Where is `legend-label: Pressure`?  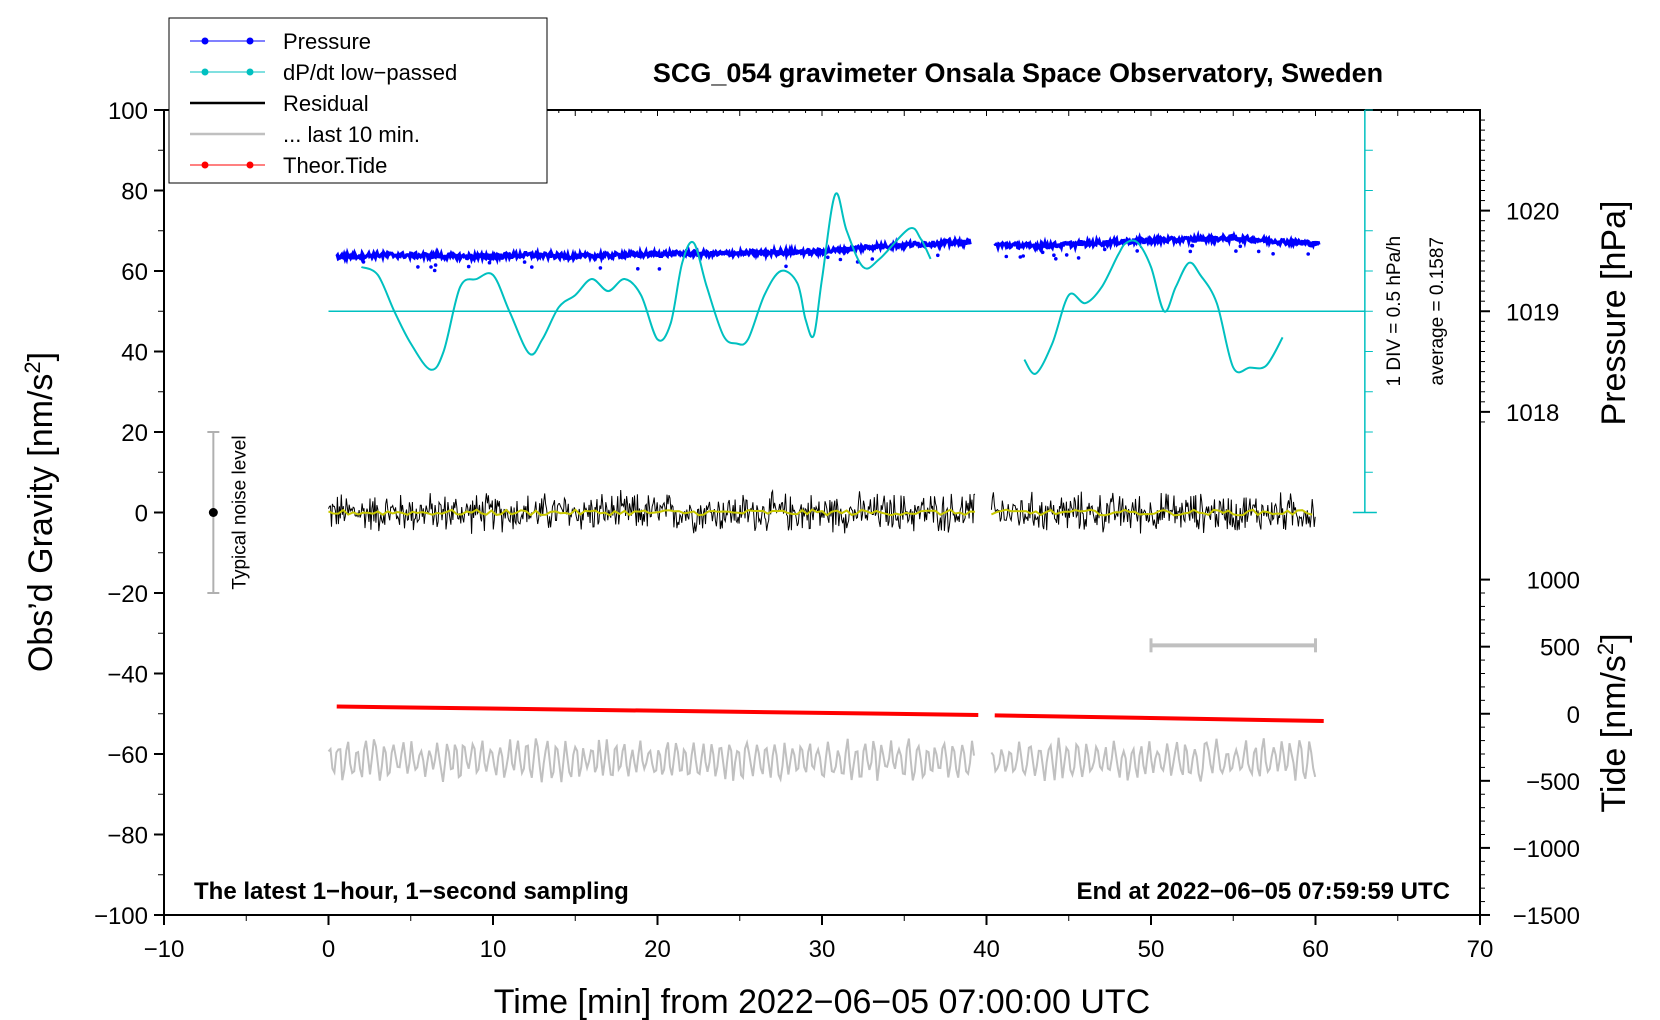
legend-label: Pressure is located at coordinates (327, 41).